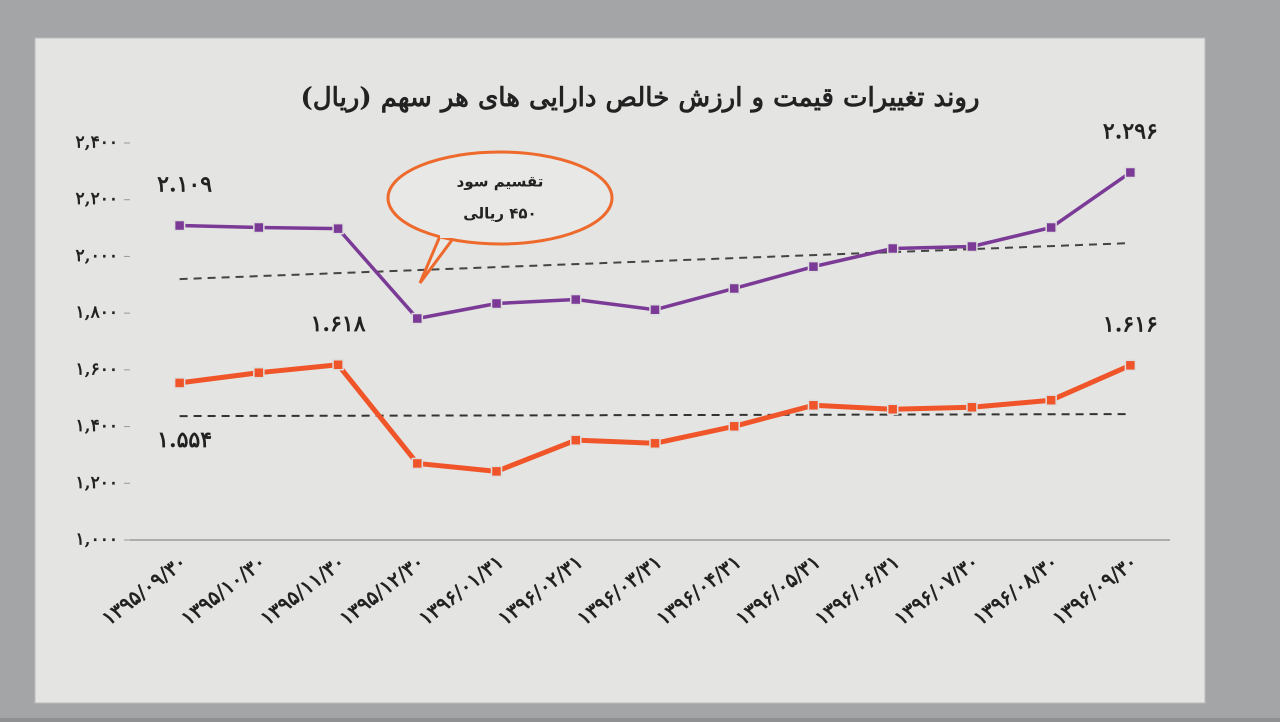 This screenshot has height=722, width=1280. Describe the element at coordinates (499, 214) in the screenshot. I see `annotation-text: ۴۵۰ ریالی` at that location.